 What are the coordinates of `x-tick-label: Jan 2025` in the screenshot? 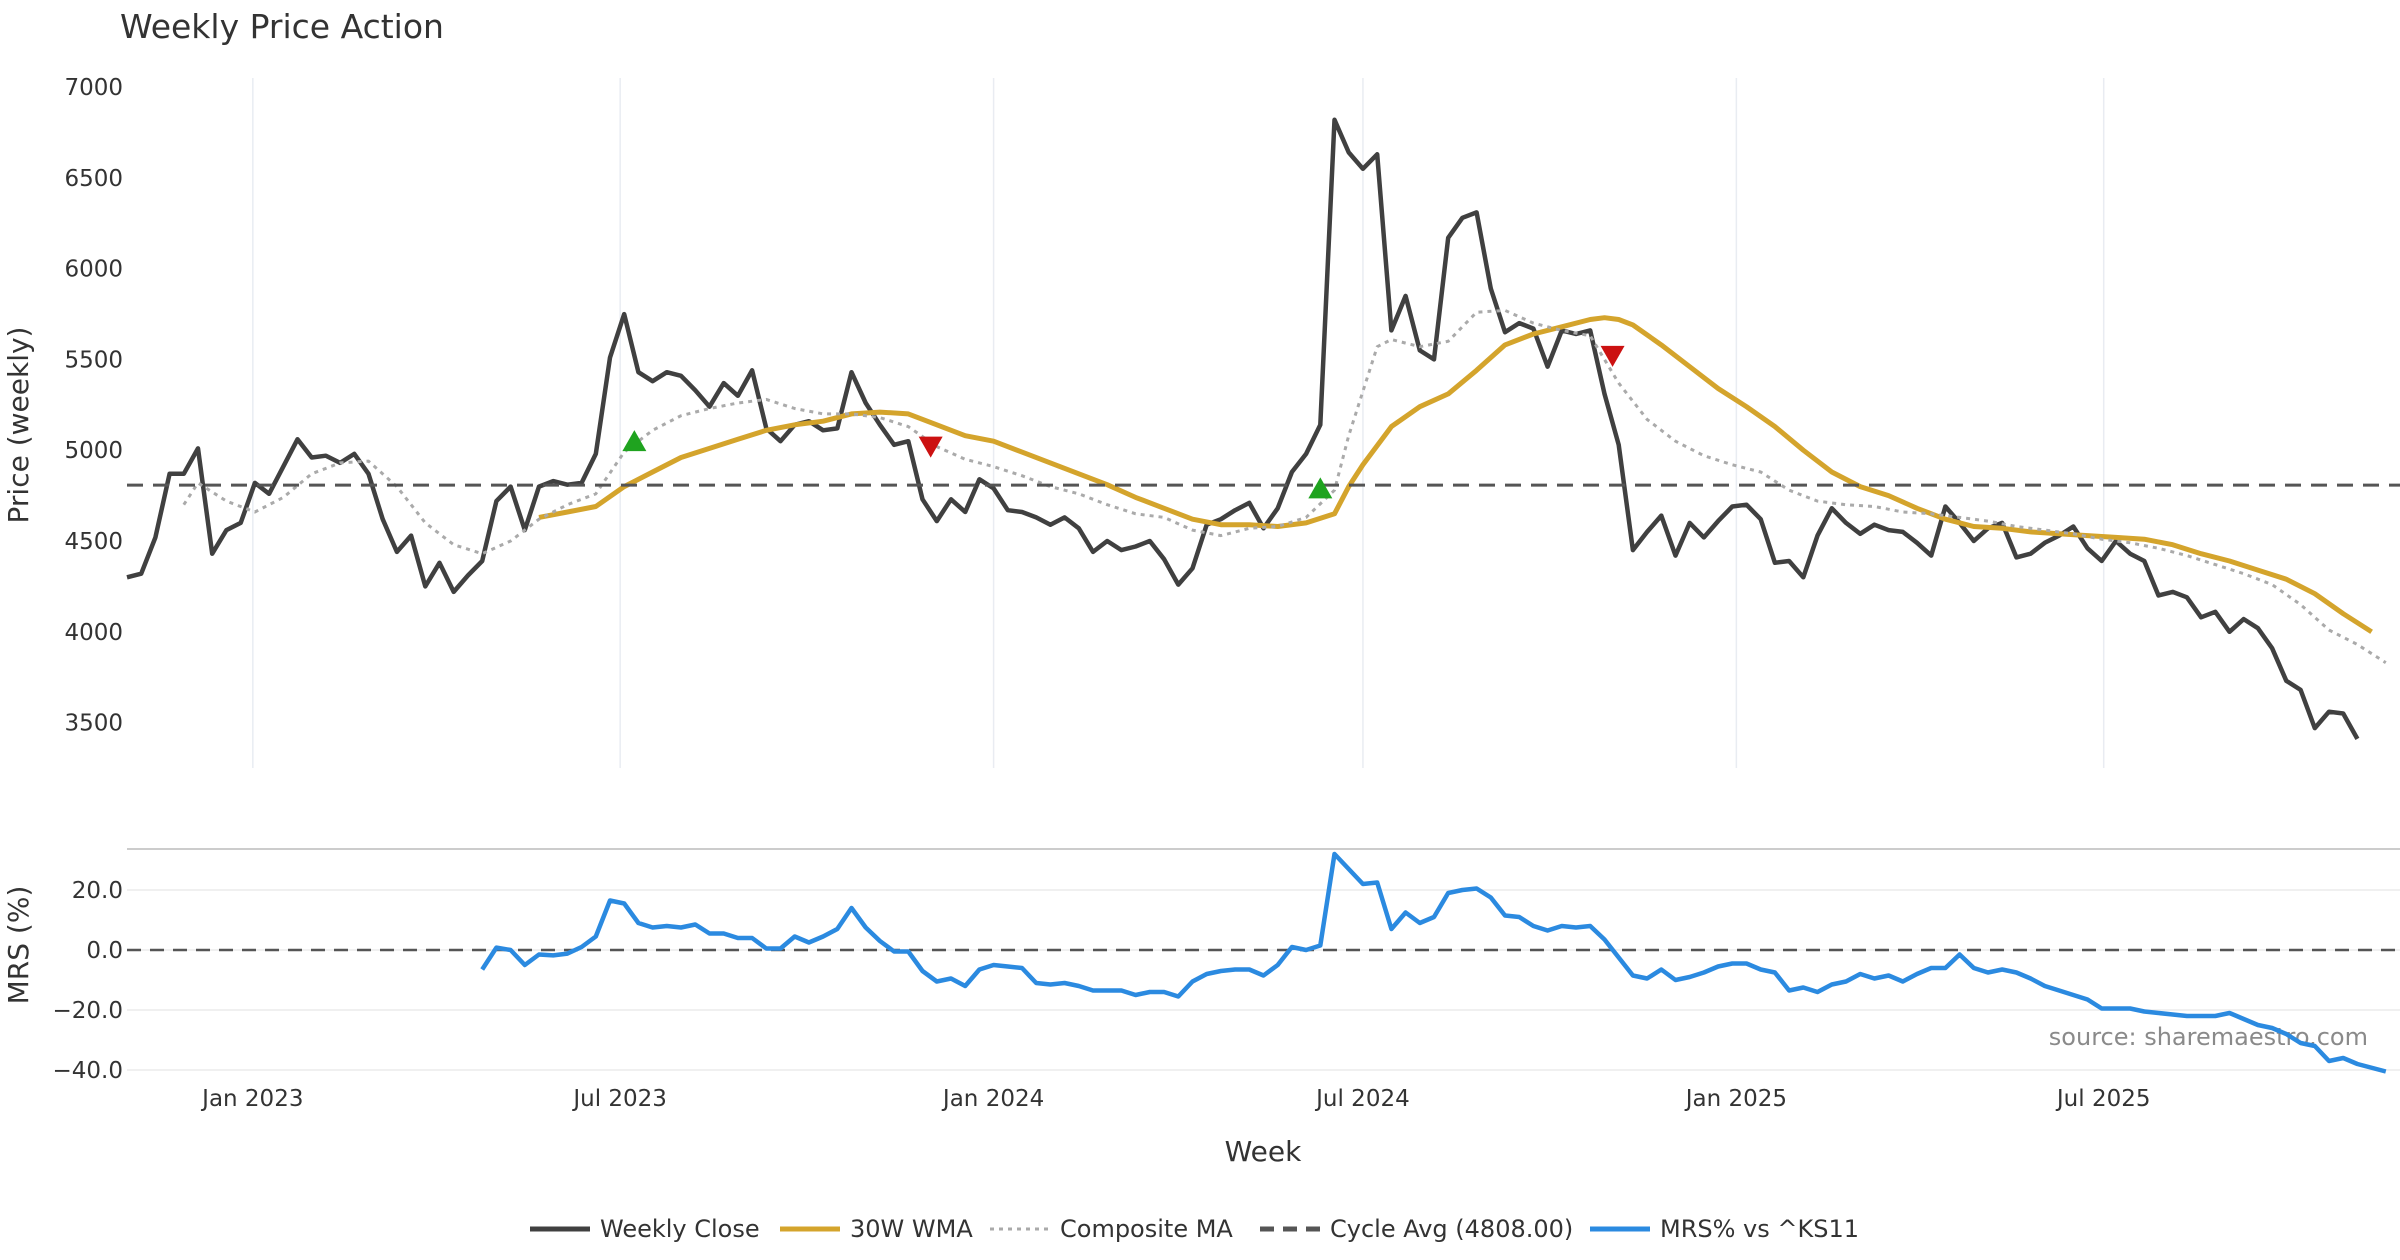 It's located at (1735, 1099).